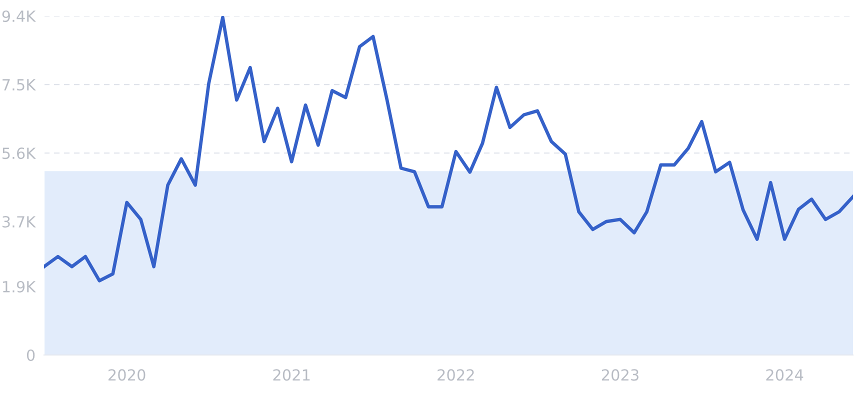  Describe the element at coordinates (291, 375) in the screenshot. I see `x-tick-label: 2021` at that location.